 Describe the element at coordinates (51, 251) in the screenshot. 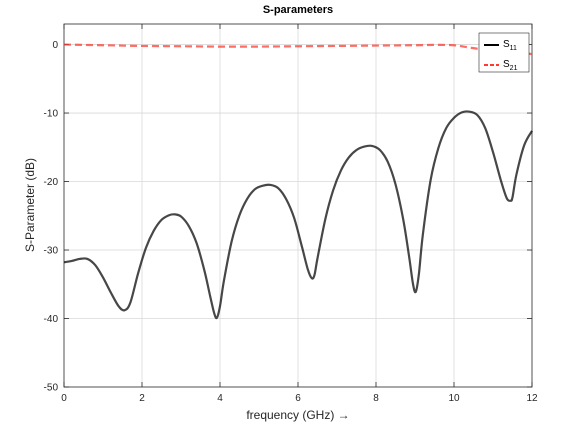

I see `y-tick-label: -30` at that location.